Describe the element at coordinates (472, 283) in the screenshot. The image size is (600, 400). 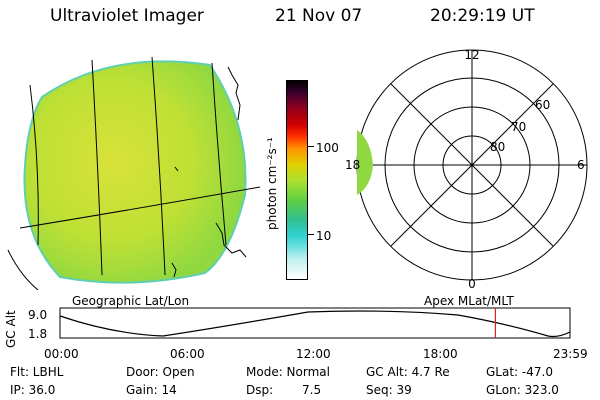
I see `mlt-label-0: 0` at that location.